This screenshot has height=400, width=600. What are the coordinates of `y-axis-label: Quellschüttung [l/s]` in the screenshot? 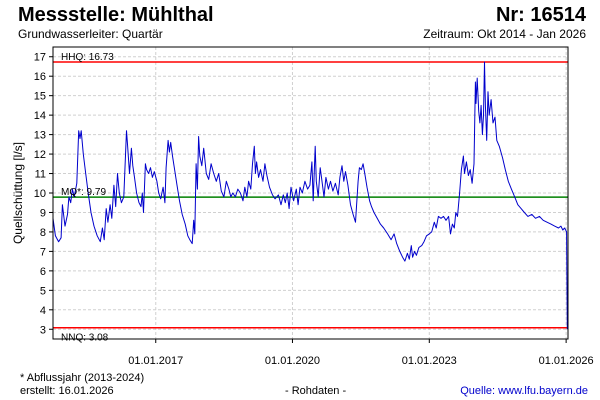 It's located at (18, 193).